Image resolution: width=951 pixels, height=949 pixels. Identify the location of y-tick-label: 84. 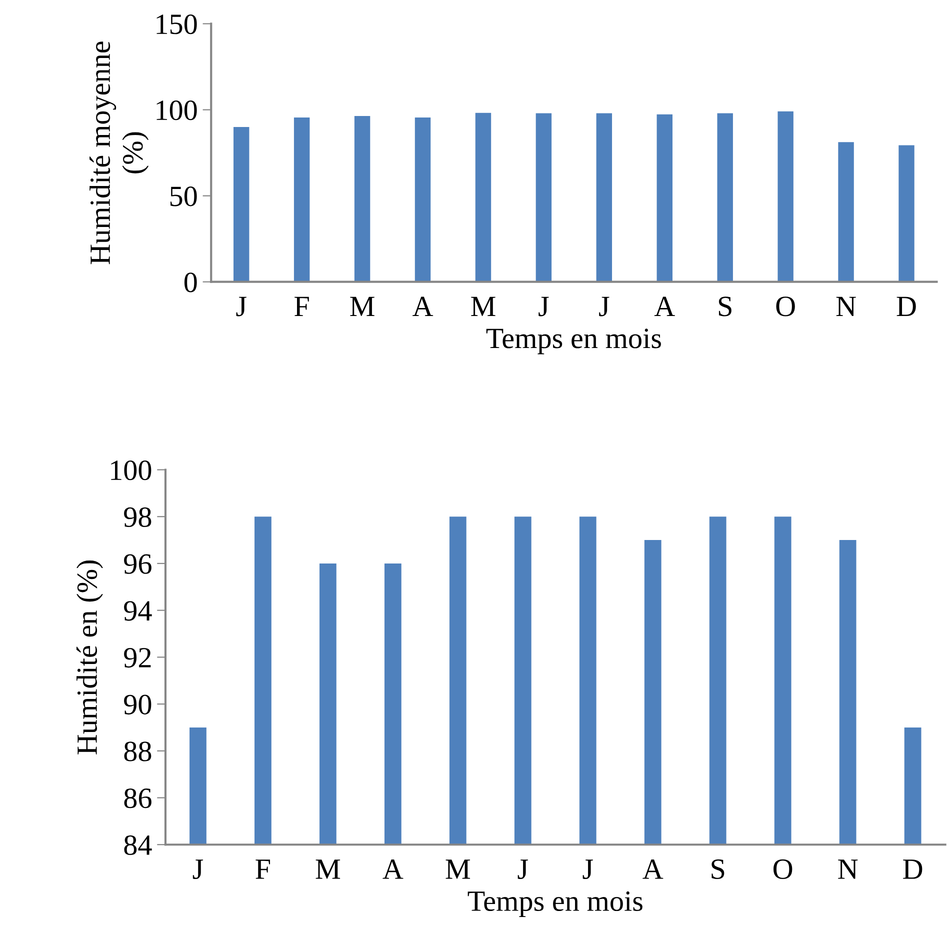
(138, 845).